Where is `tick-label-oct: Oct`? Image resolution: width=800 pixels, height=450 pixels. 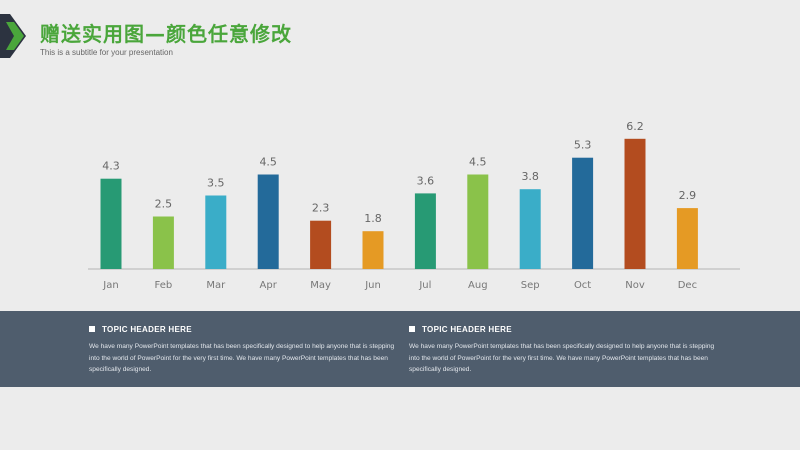 tick-label-oct: Oct is located at coordinates (582, 285).